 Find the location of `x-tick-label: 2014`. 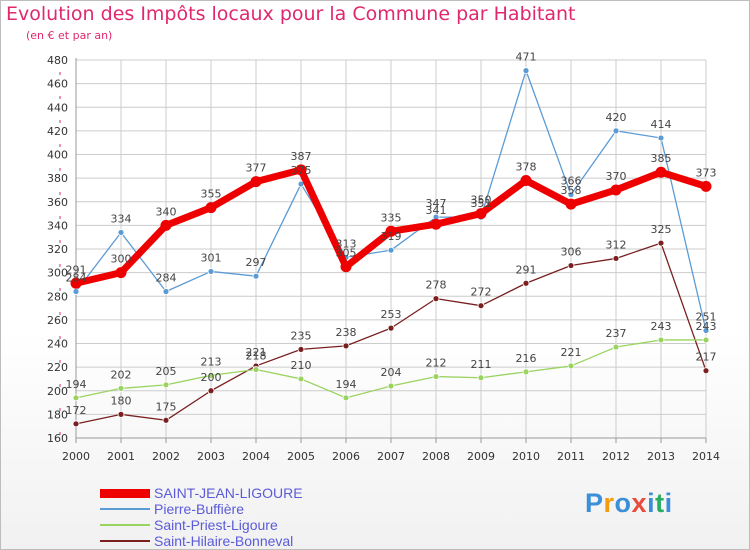

x-tick-label: 2014 is located at coordinates (706, 456).